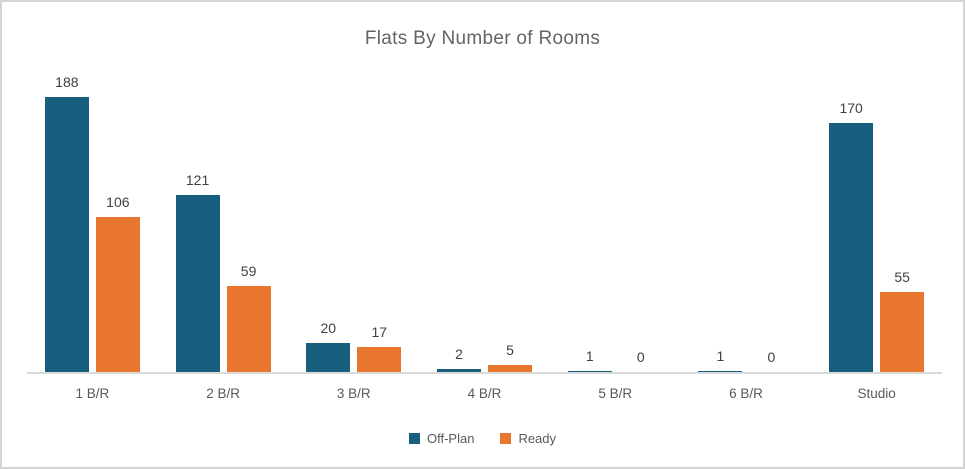 The image size is (965, 469). What do you see at coordinates (353, 393) in the screenshot?
I see `category-label-3-b-r: 3 B/R` at bounding box center [353, 393].